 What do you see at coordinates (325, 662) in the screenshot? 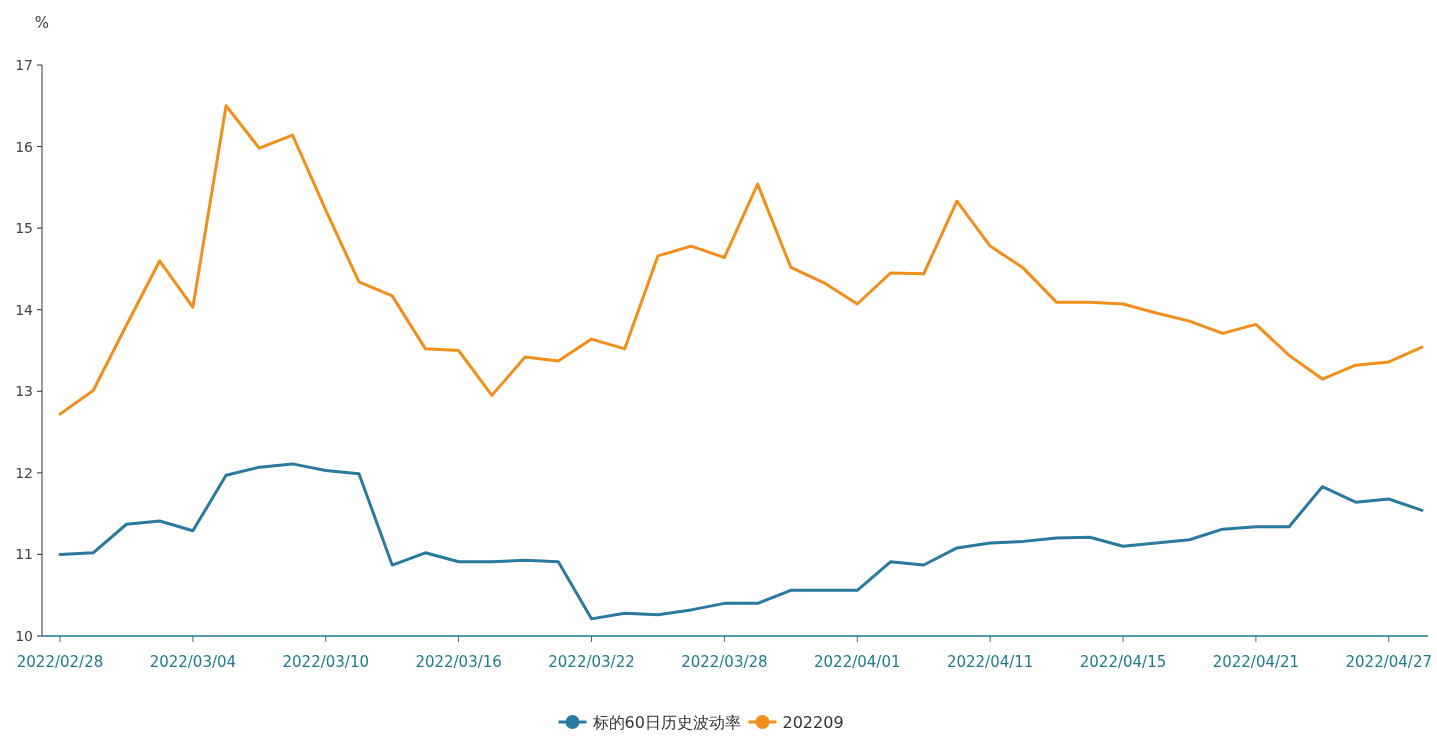
I see `x-tick-label: 2022/03/10` at bounding box center [325, 662].